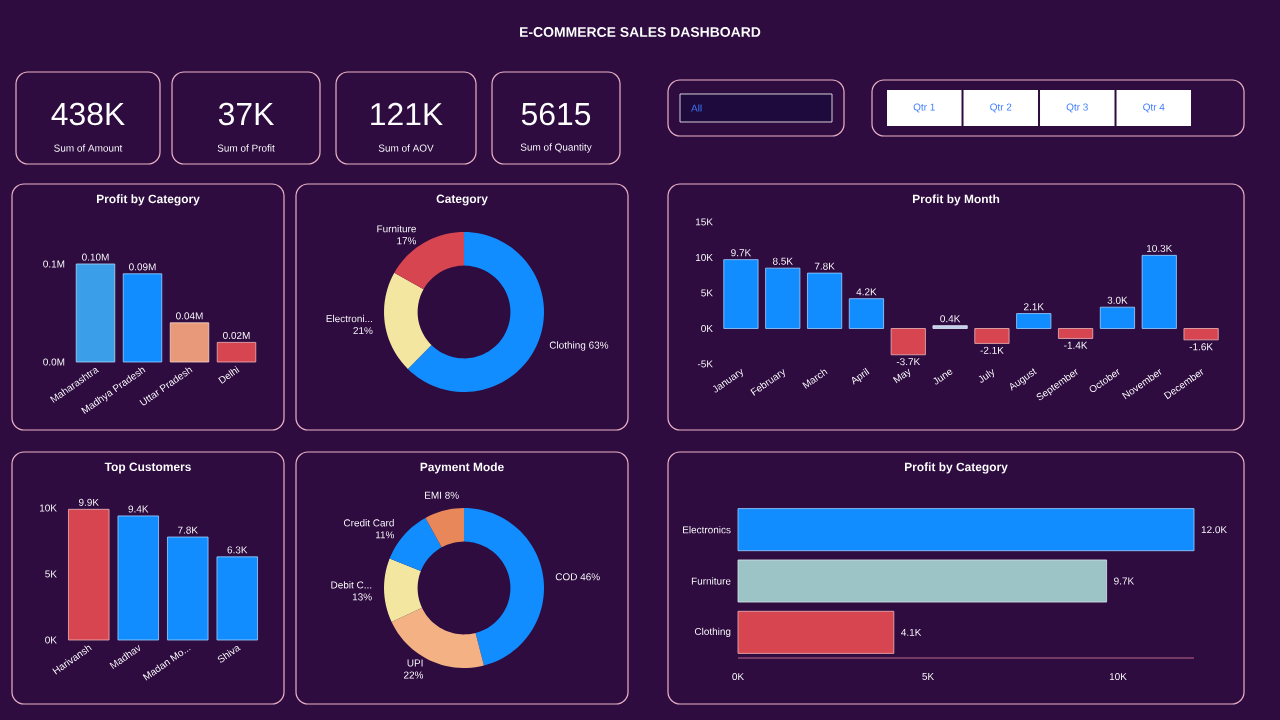  Describe the element at coordinates (556, 114) in the screenshot. I see `text: 5615` at that location.